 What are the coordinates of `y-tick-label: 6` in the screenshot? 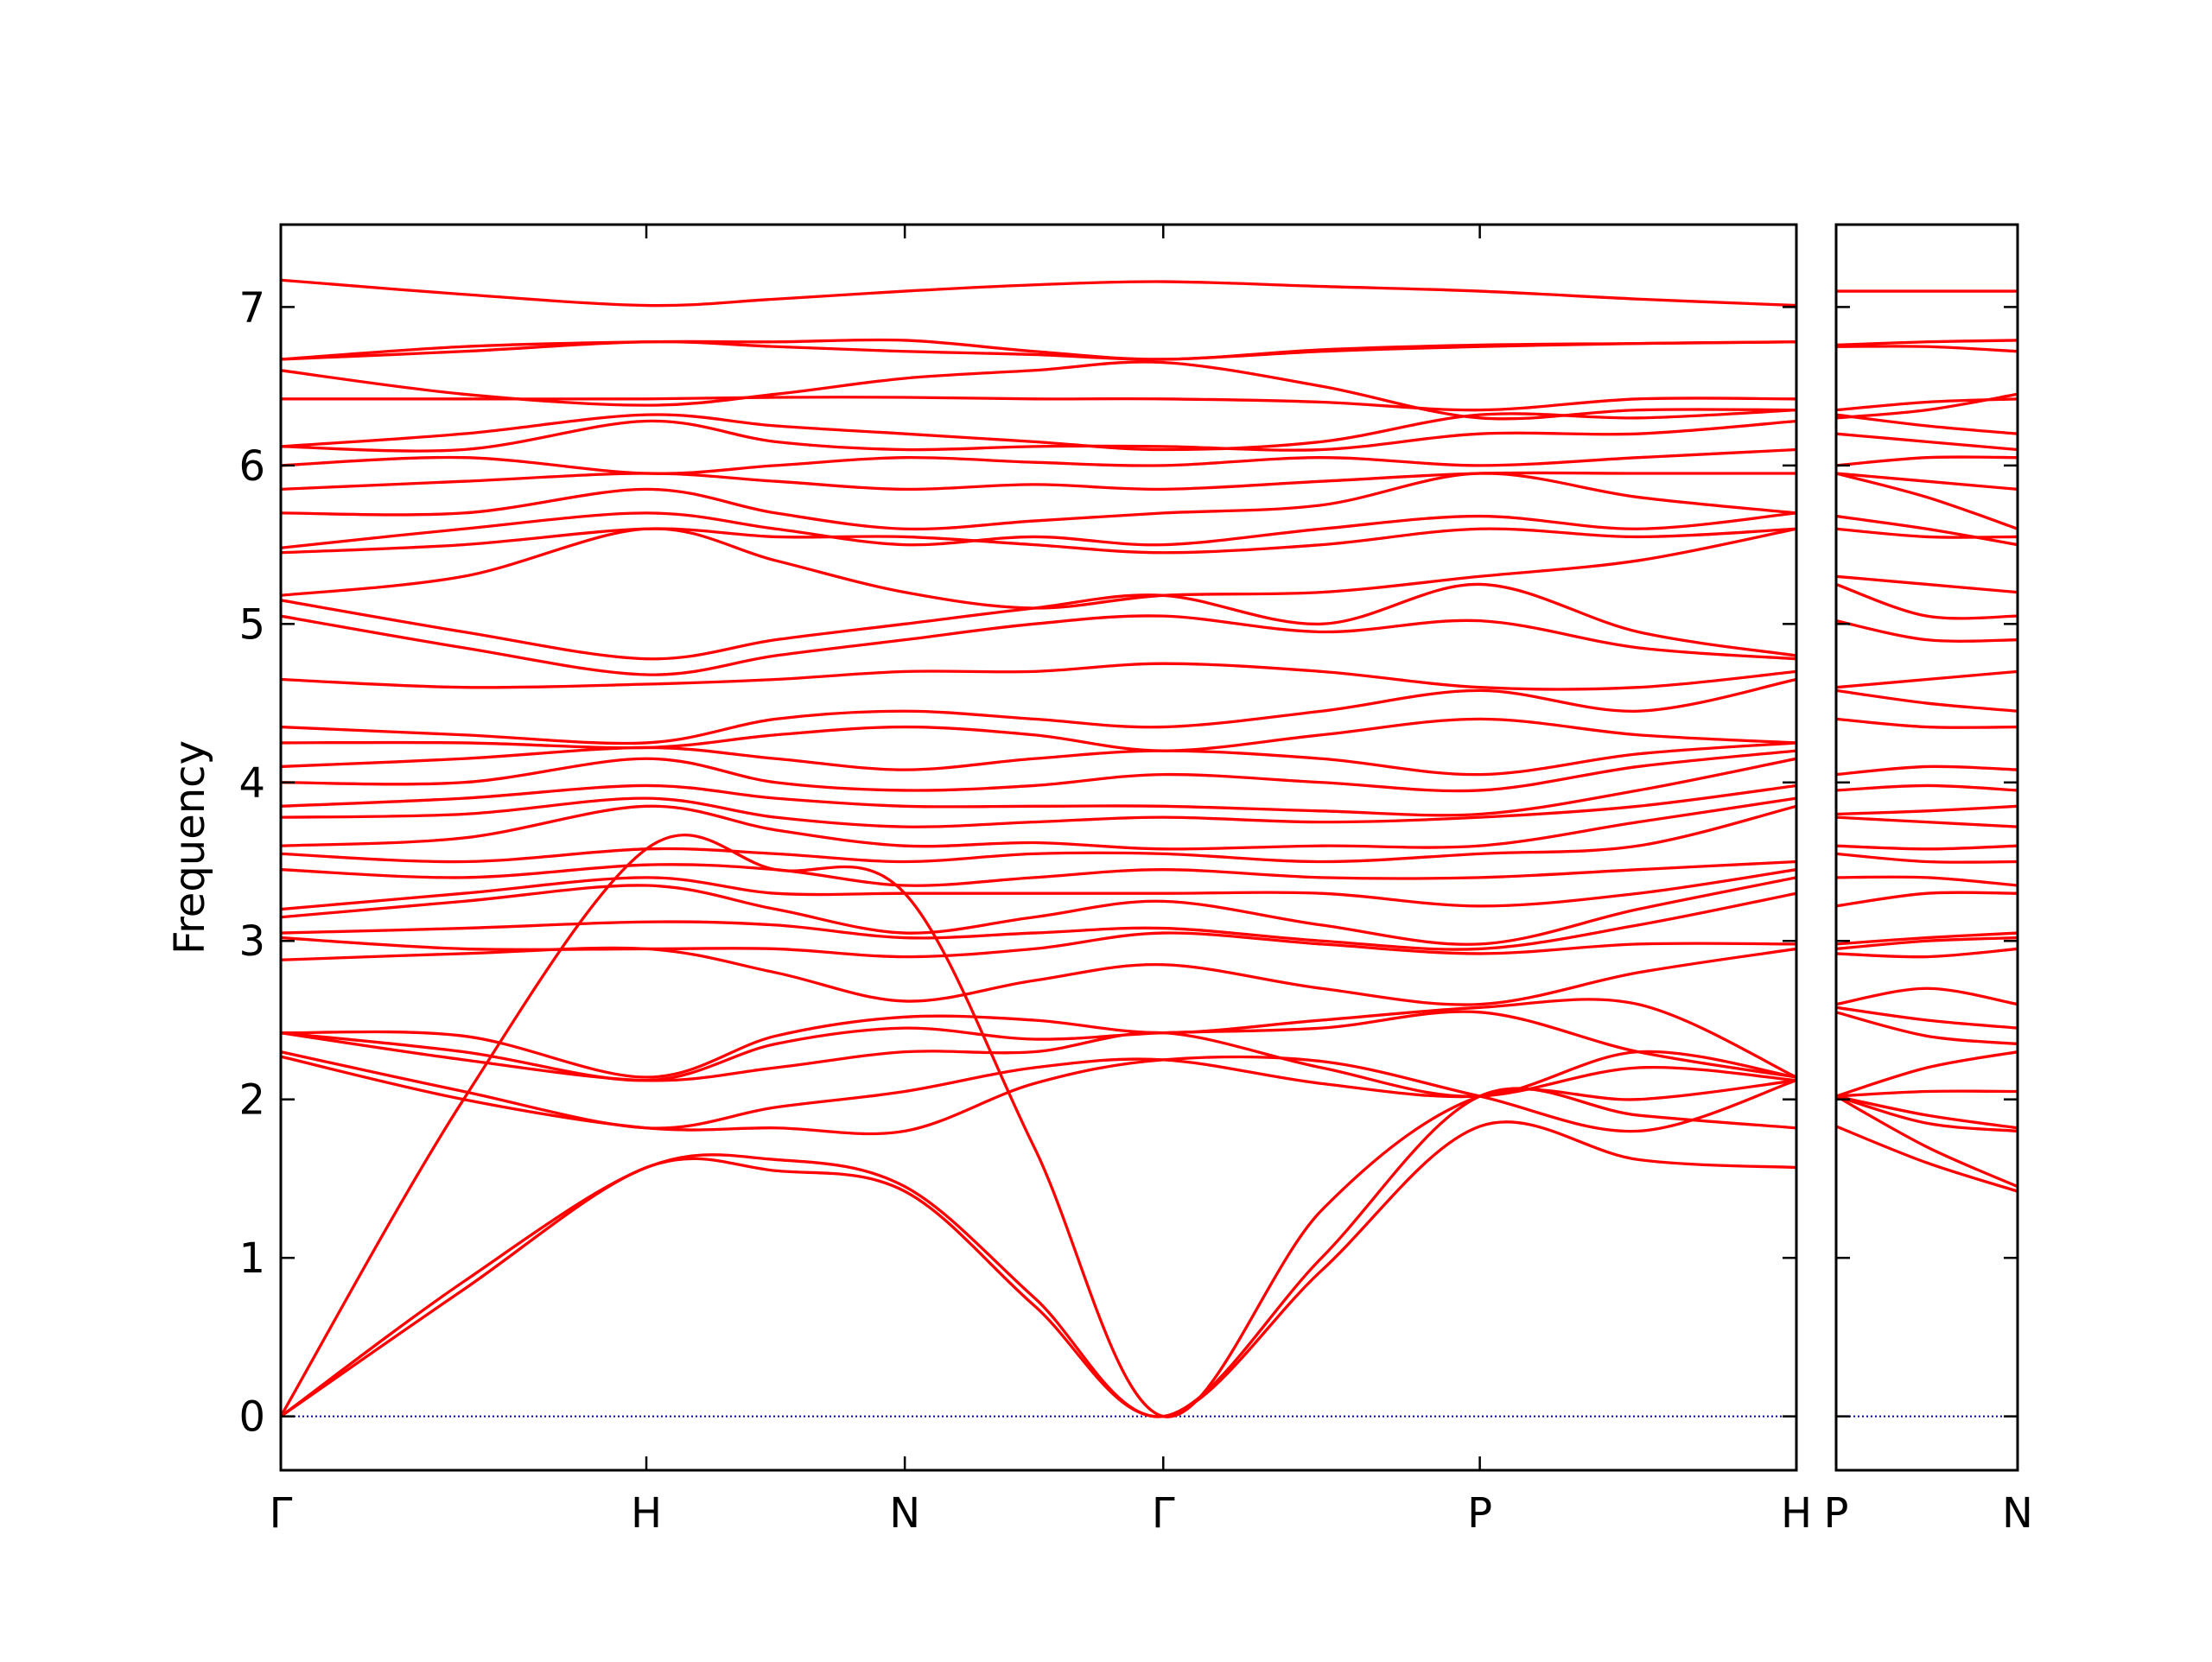 It's located at (251, 466).